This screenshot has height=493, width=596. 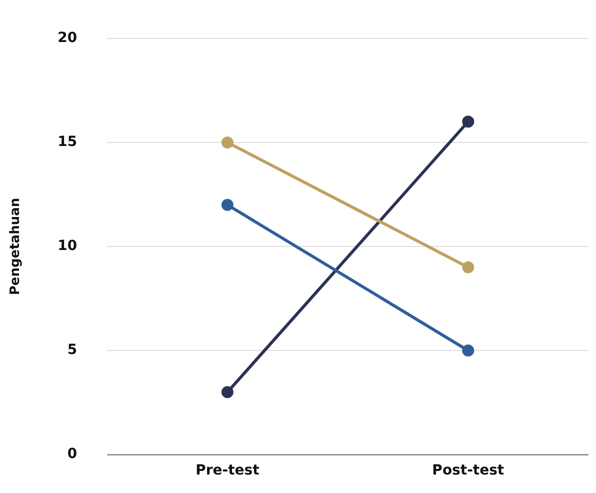 What do you see at coordinates (68, 38) in the screenshot?
I see `y-tick-label: 20` at bounding box center [68, 38].